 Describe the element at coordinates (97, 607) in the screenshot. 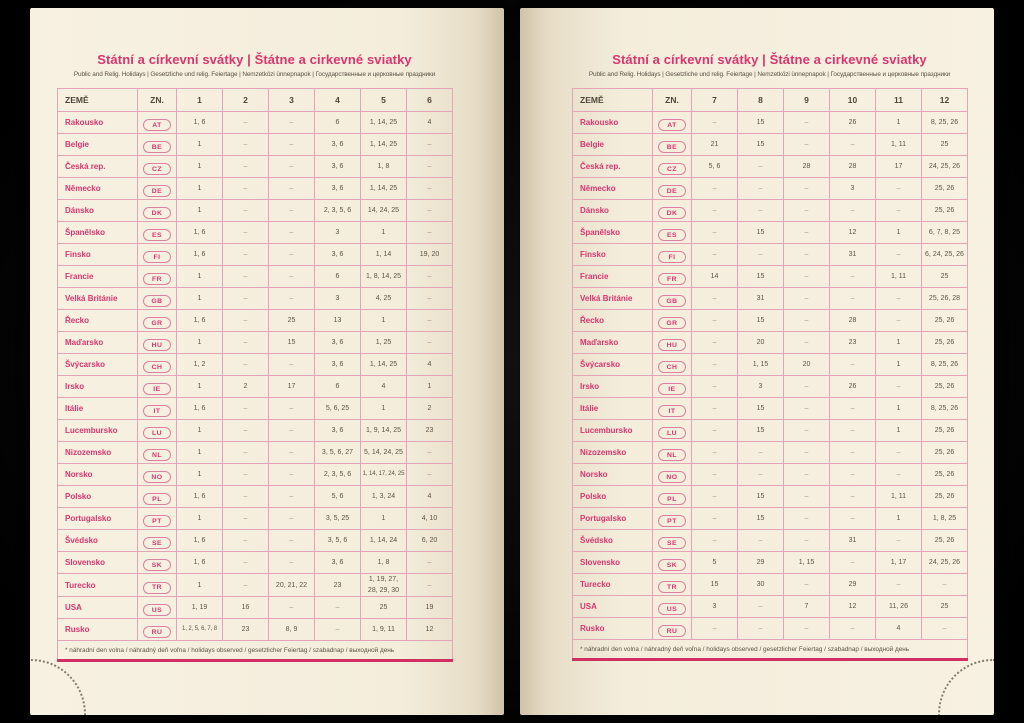

I see `country-name-cell: USA` at that location.